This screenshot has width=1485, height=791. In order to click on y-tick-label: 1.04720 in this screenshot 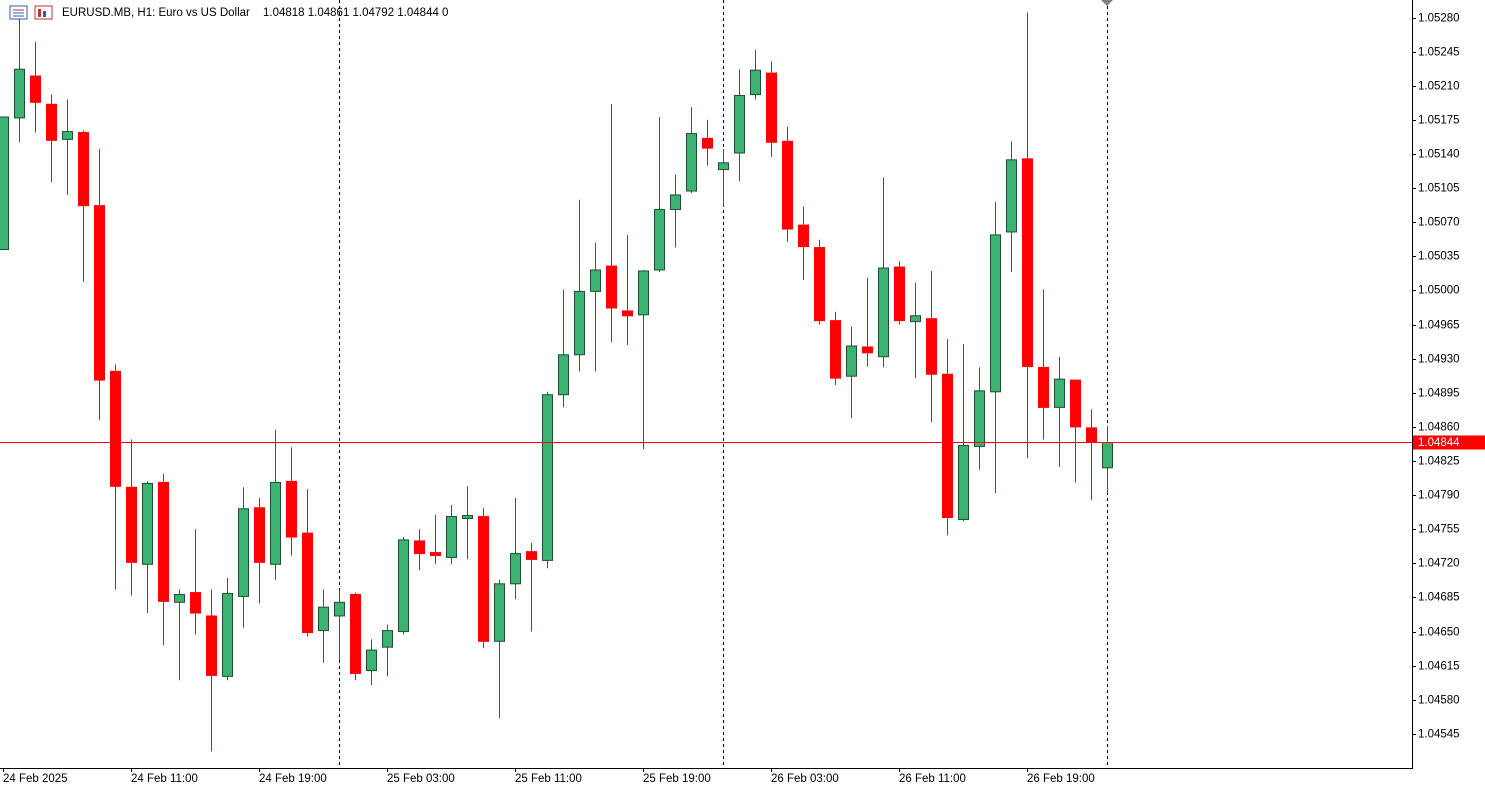, I will do `click(1439, 564)`.